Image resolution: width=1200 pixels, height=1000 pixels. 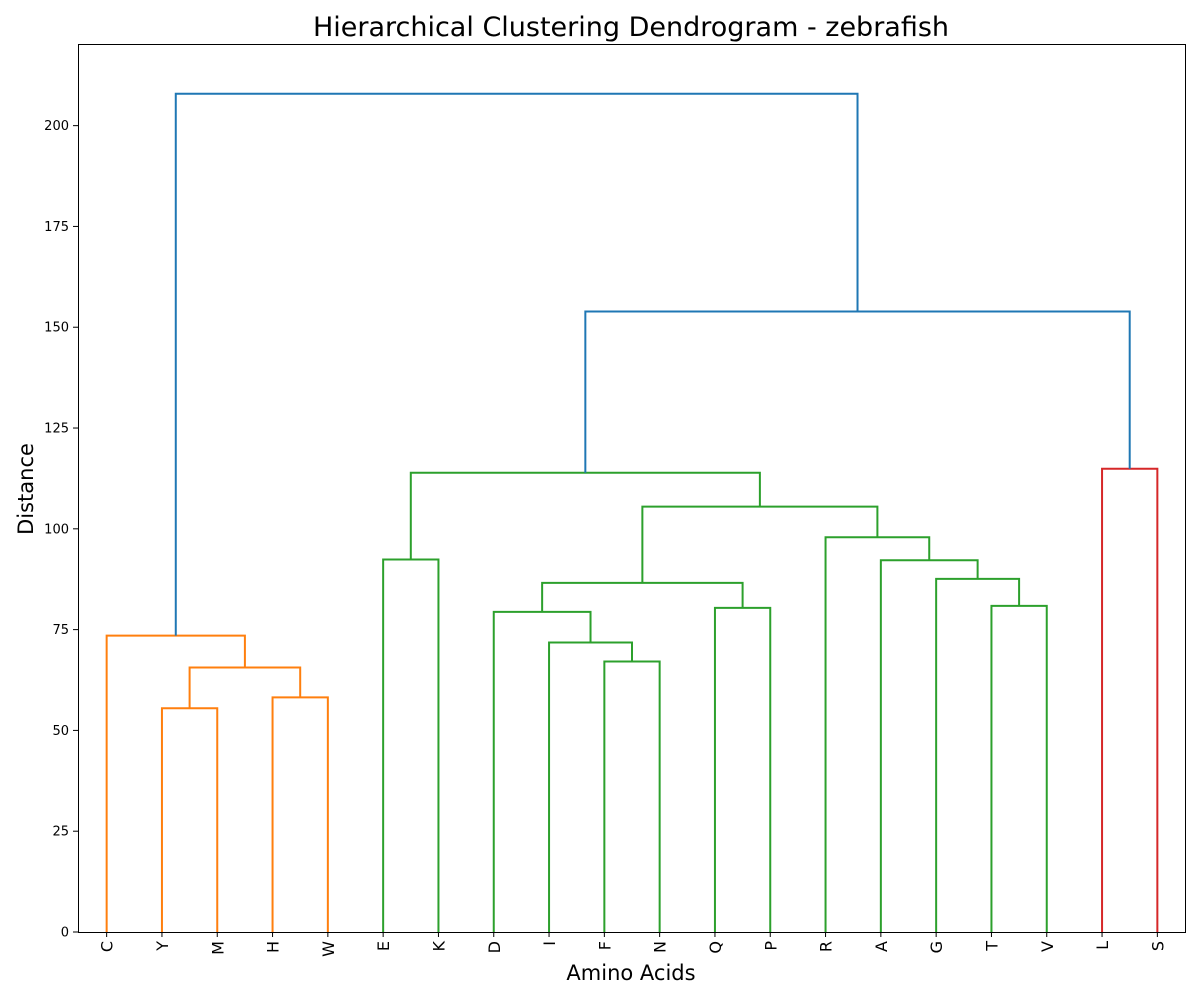 What do you see at coordinates (107, 946) in the screenshot?
I see `leaf-label: C` at bounding box center [107, 946].